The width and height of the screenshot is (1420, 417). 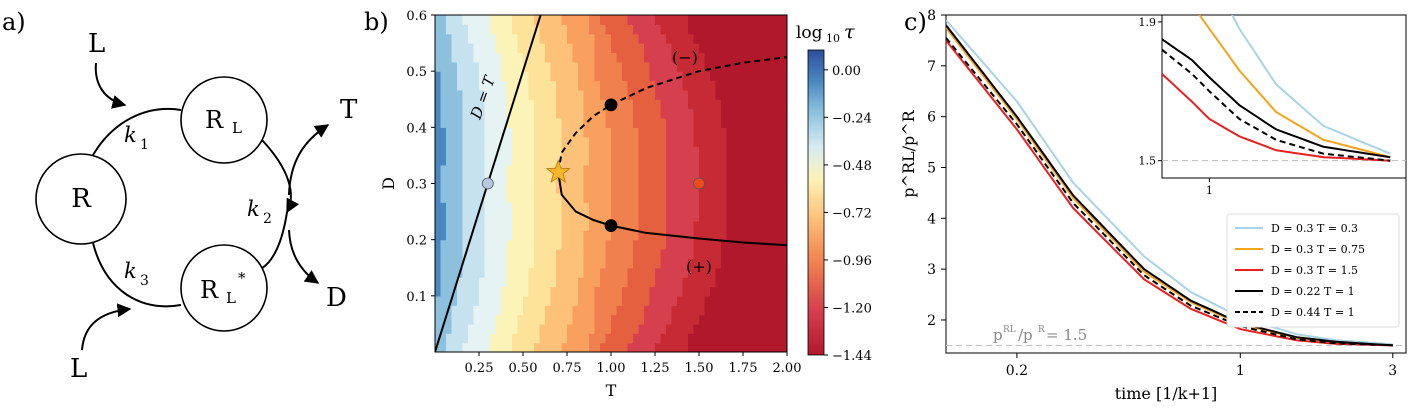 What do you see at coordinates (274, 240) in the screenshot?
I see `arc-k2-bottom` at bounding box center [274, 240].